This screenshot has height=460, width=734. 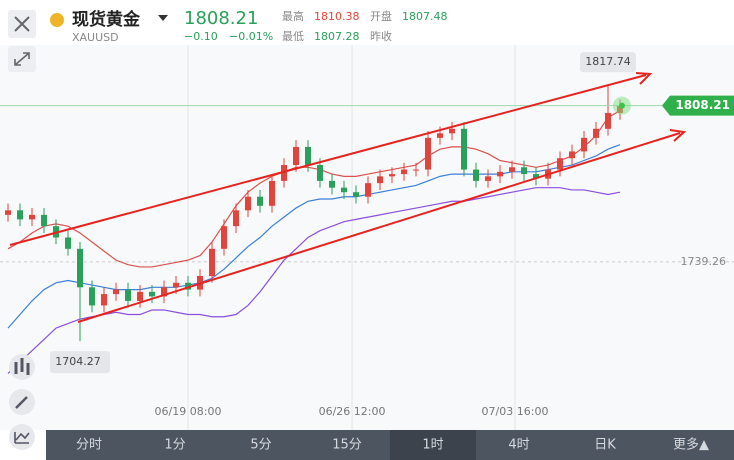 I want to click on current-price-tag, so click(x=698, y=105).